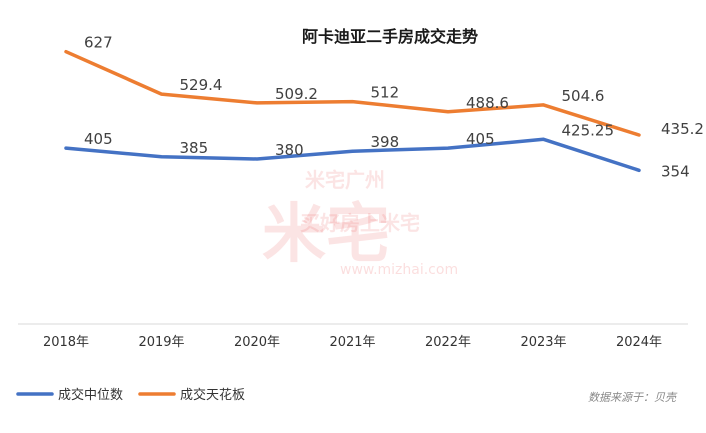 Image resolution: width=706 pixels, height=433 pixels. Describe the element at coordinates (675, 171) in the screenshot. I see `data-label: 354` at that location.